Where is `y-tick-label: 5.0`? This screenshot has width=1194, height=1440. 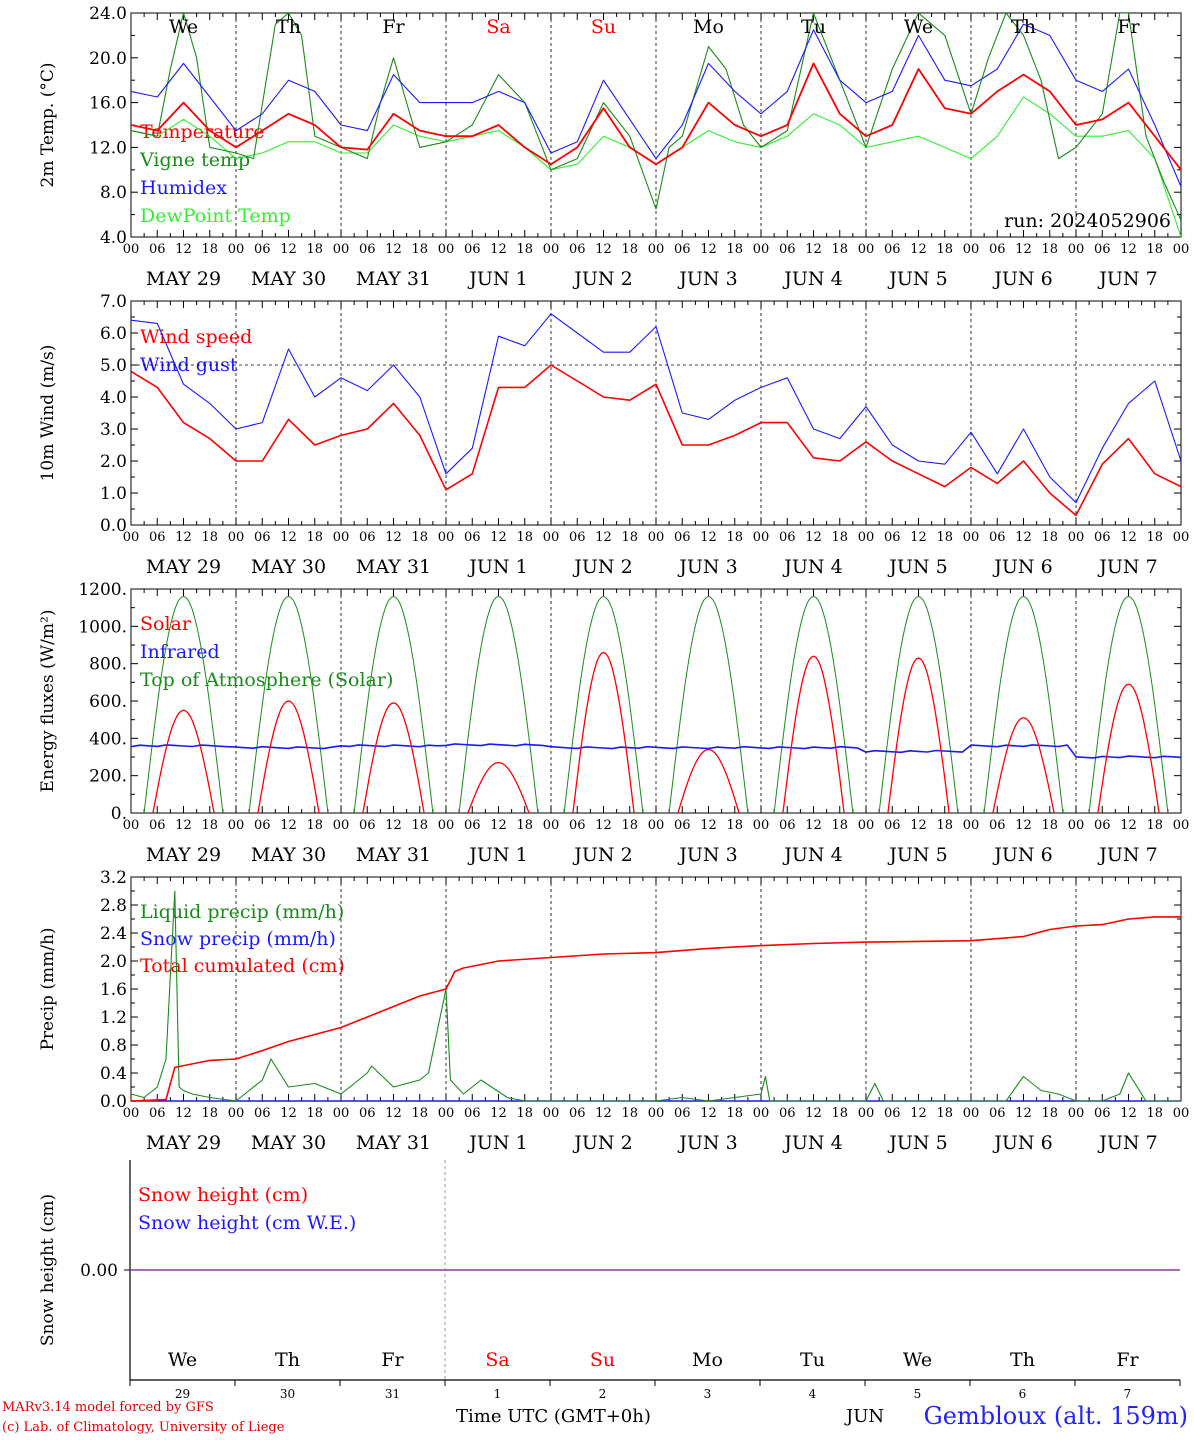 y-tick-label: 5.0 is located at coordinates (113, 366).